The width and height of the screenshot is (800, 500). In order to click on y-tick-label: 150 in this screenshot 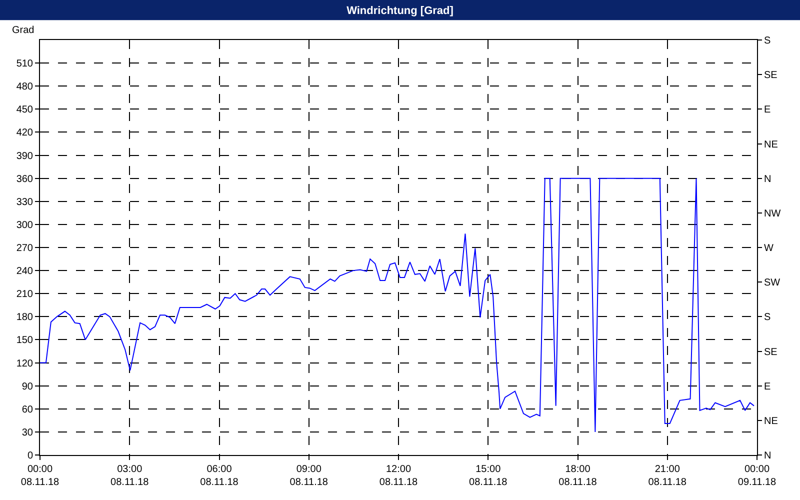, I will do `click(25, 340)`.